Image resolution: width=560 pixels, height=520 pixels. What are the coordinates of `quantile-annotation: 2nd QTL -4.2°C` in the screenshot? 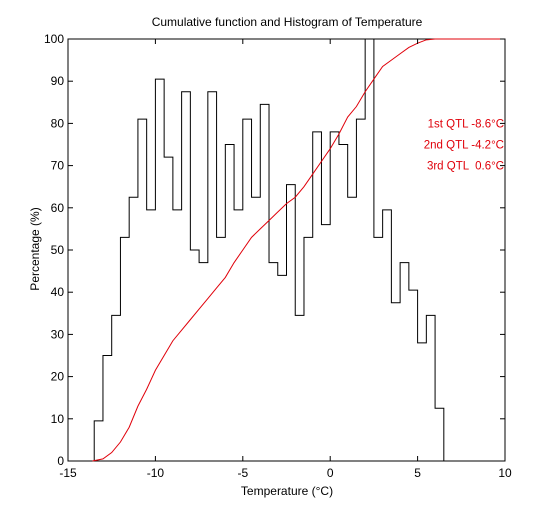 It's located at (464, 146).